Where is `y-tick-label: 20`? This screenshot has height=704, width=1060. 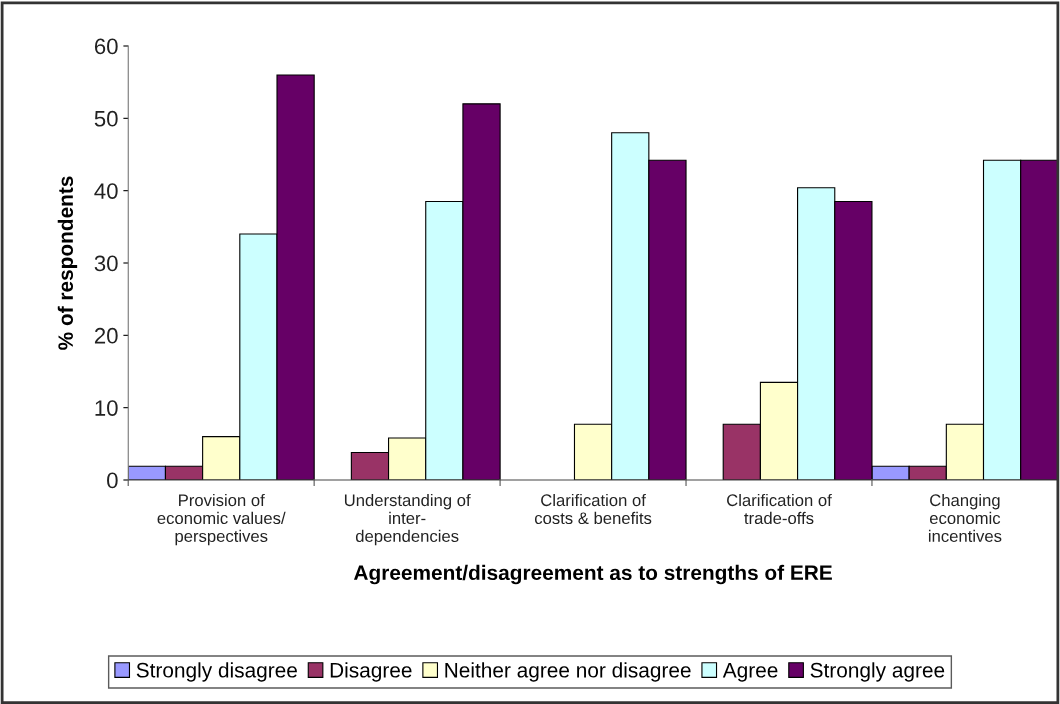 y-tick-label: 20 is located at coordinates (106, 335).